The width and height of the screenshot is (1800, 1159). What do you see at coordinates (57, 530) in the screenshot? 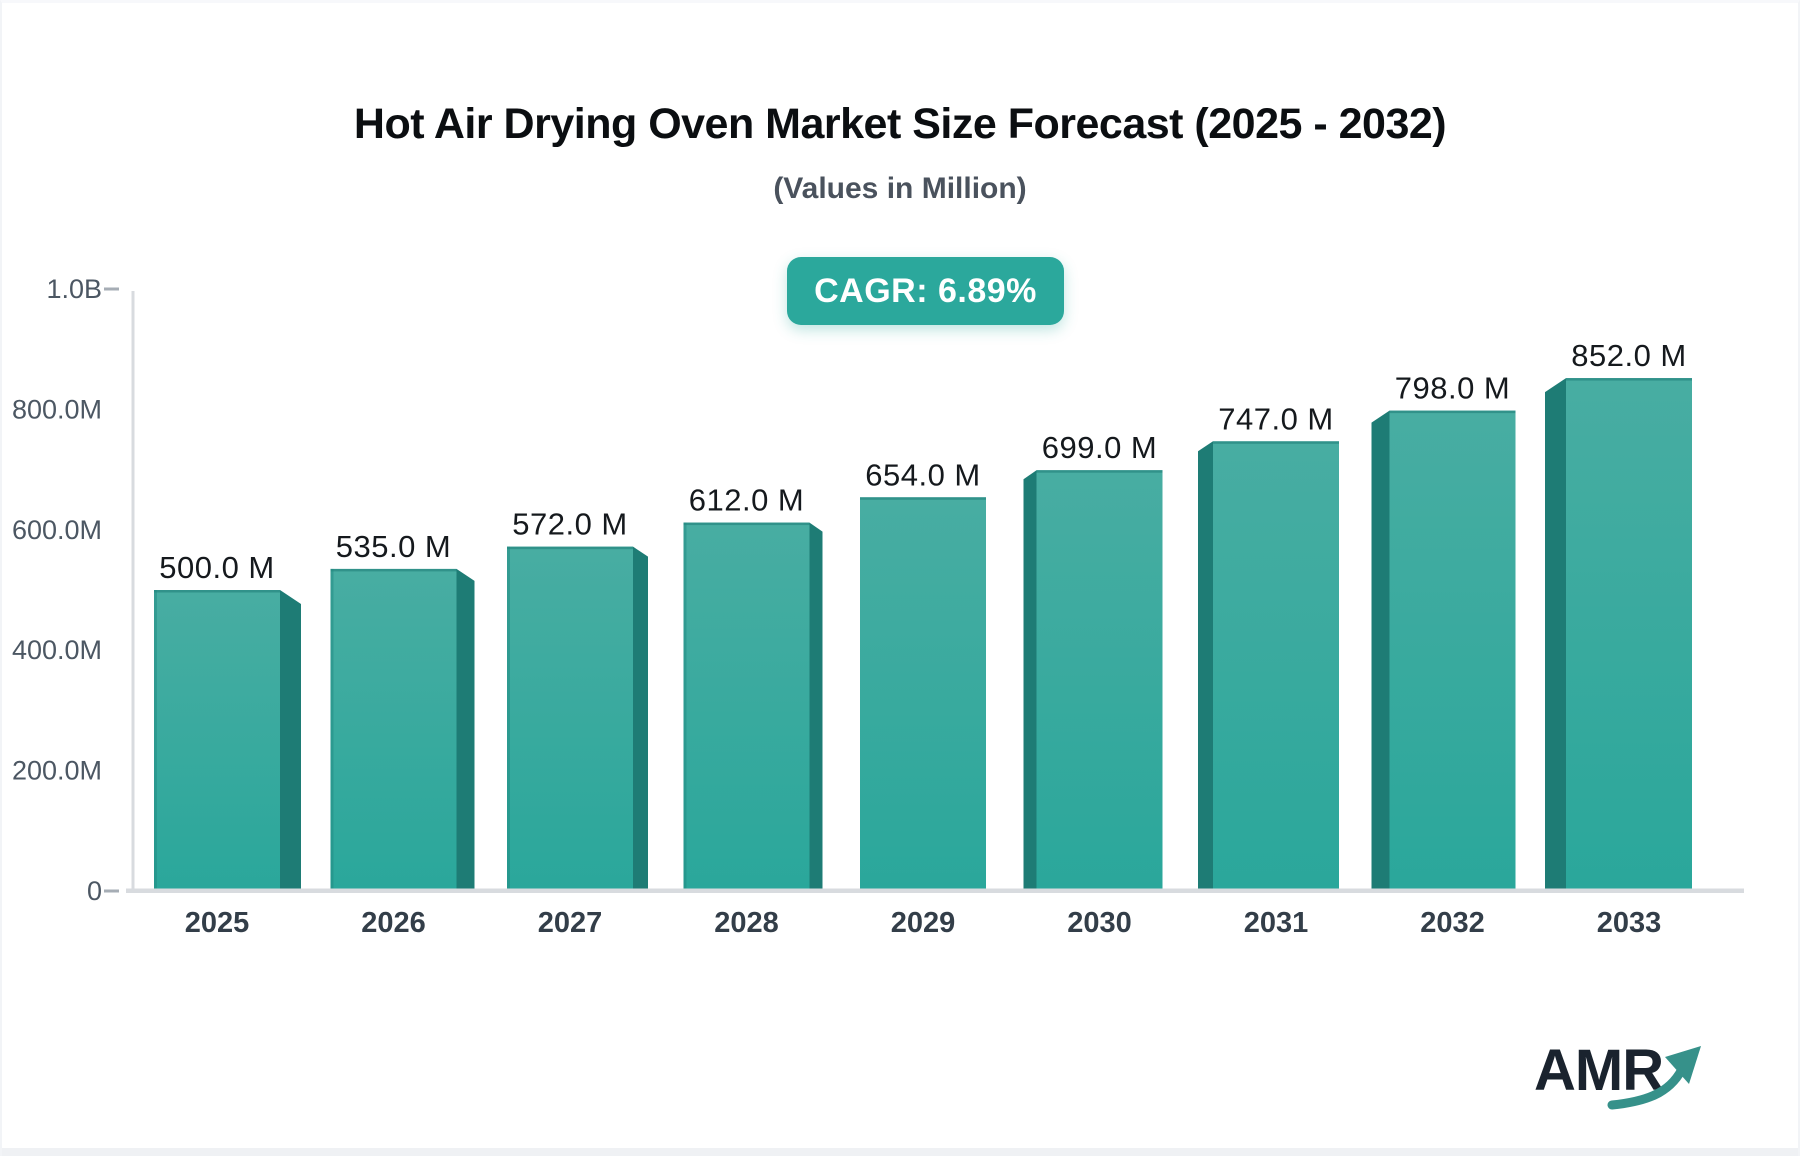
I see `y-axis-label: 600.0M` at bounding box center [57, 530].